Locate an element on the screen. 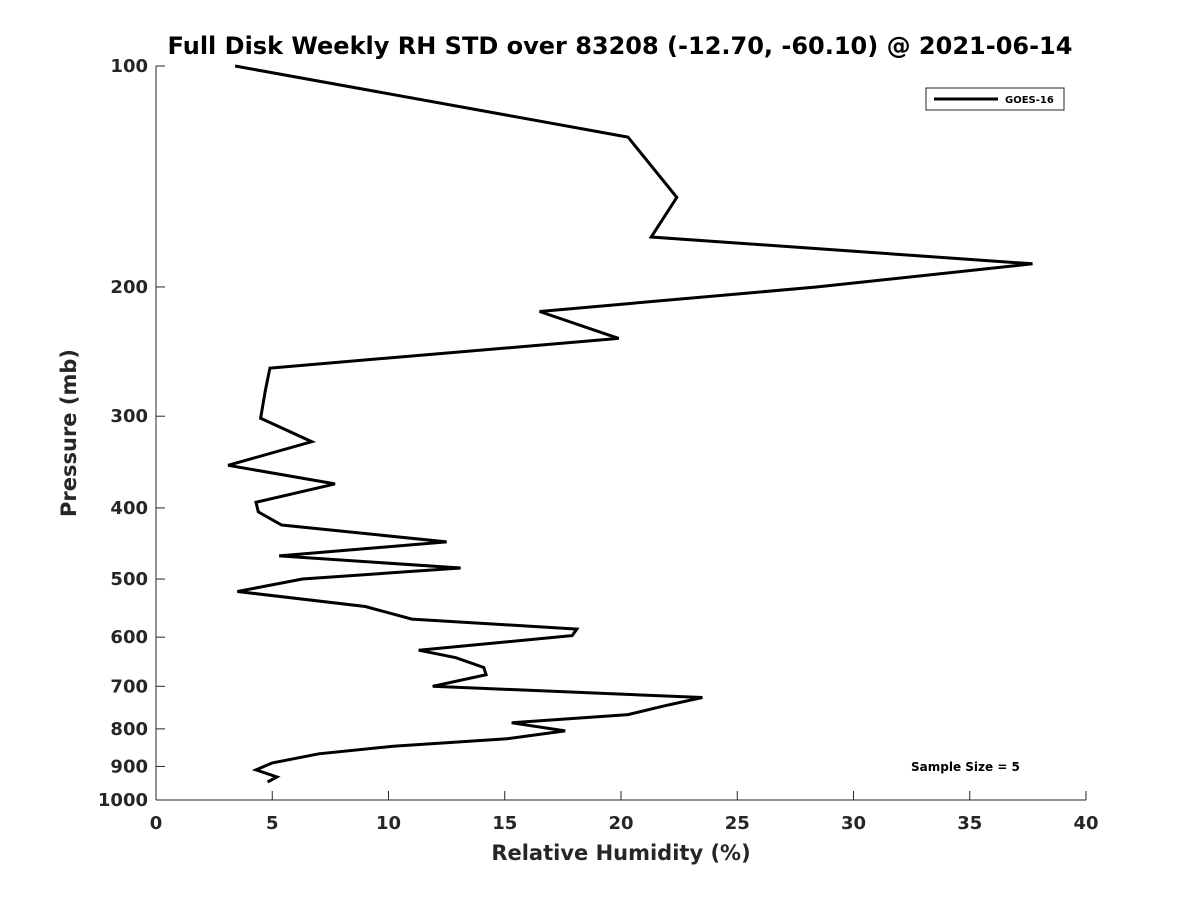 Image resolution: width=1200 pixels, height=900 pixels. y-tick-label: 400 is located at coordinates (129, 508).